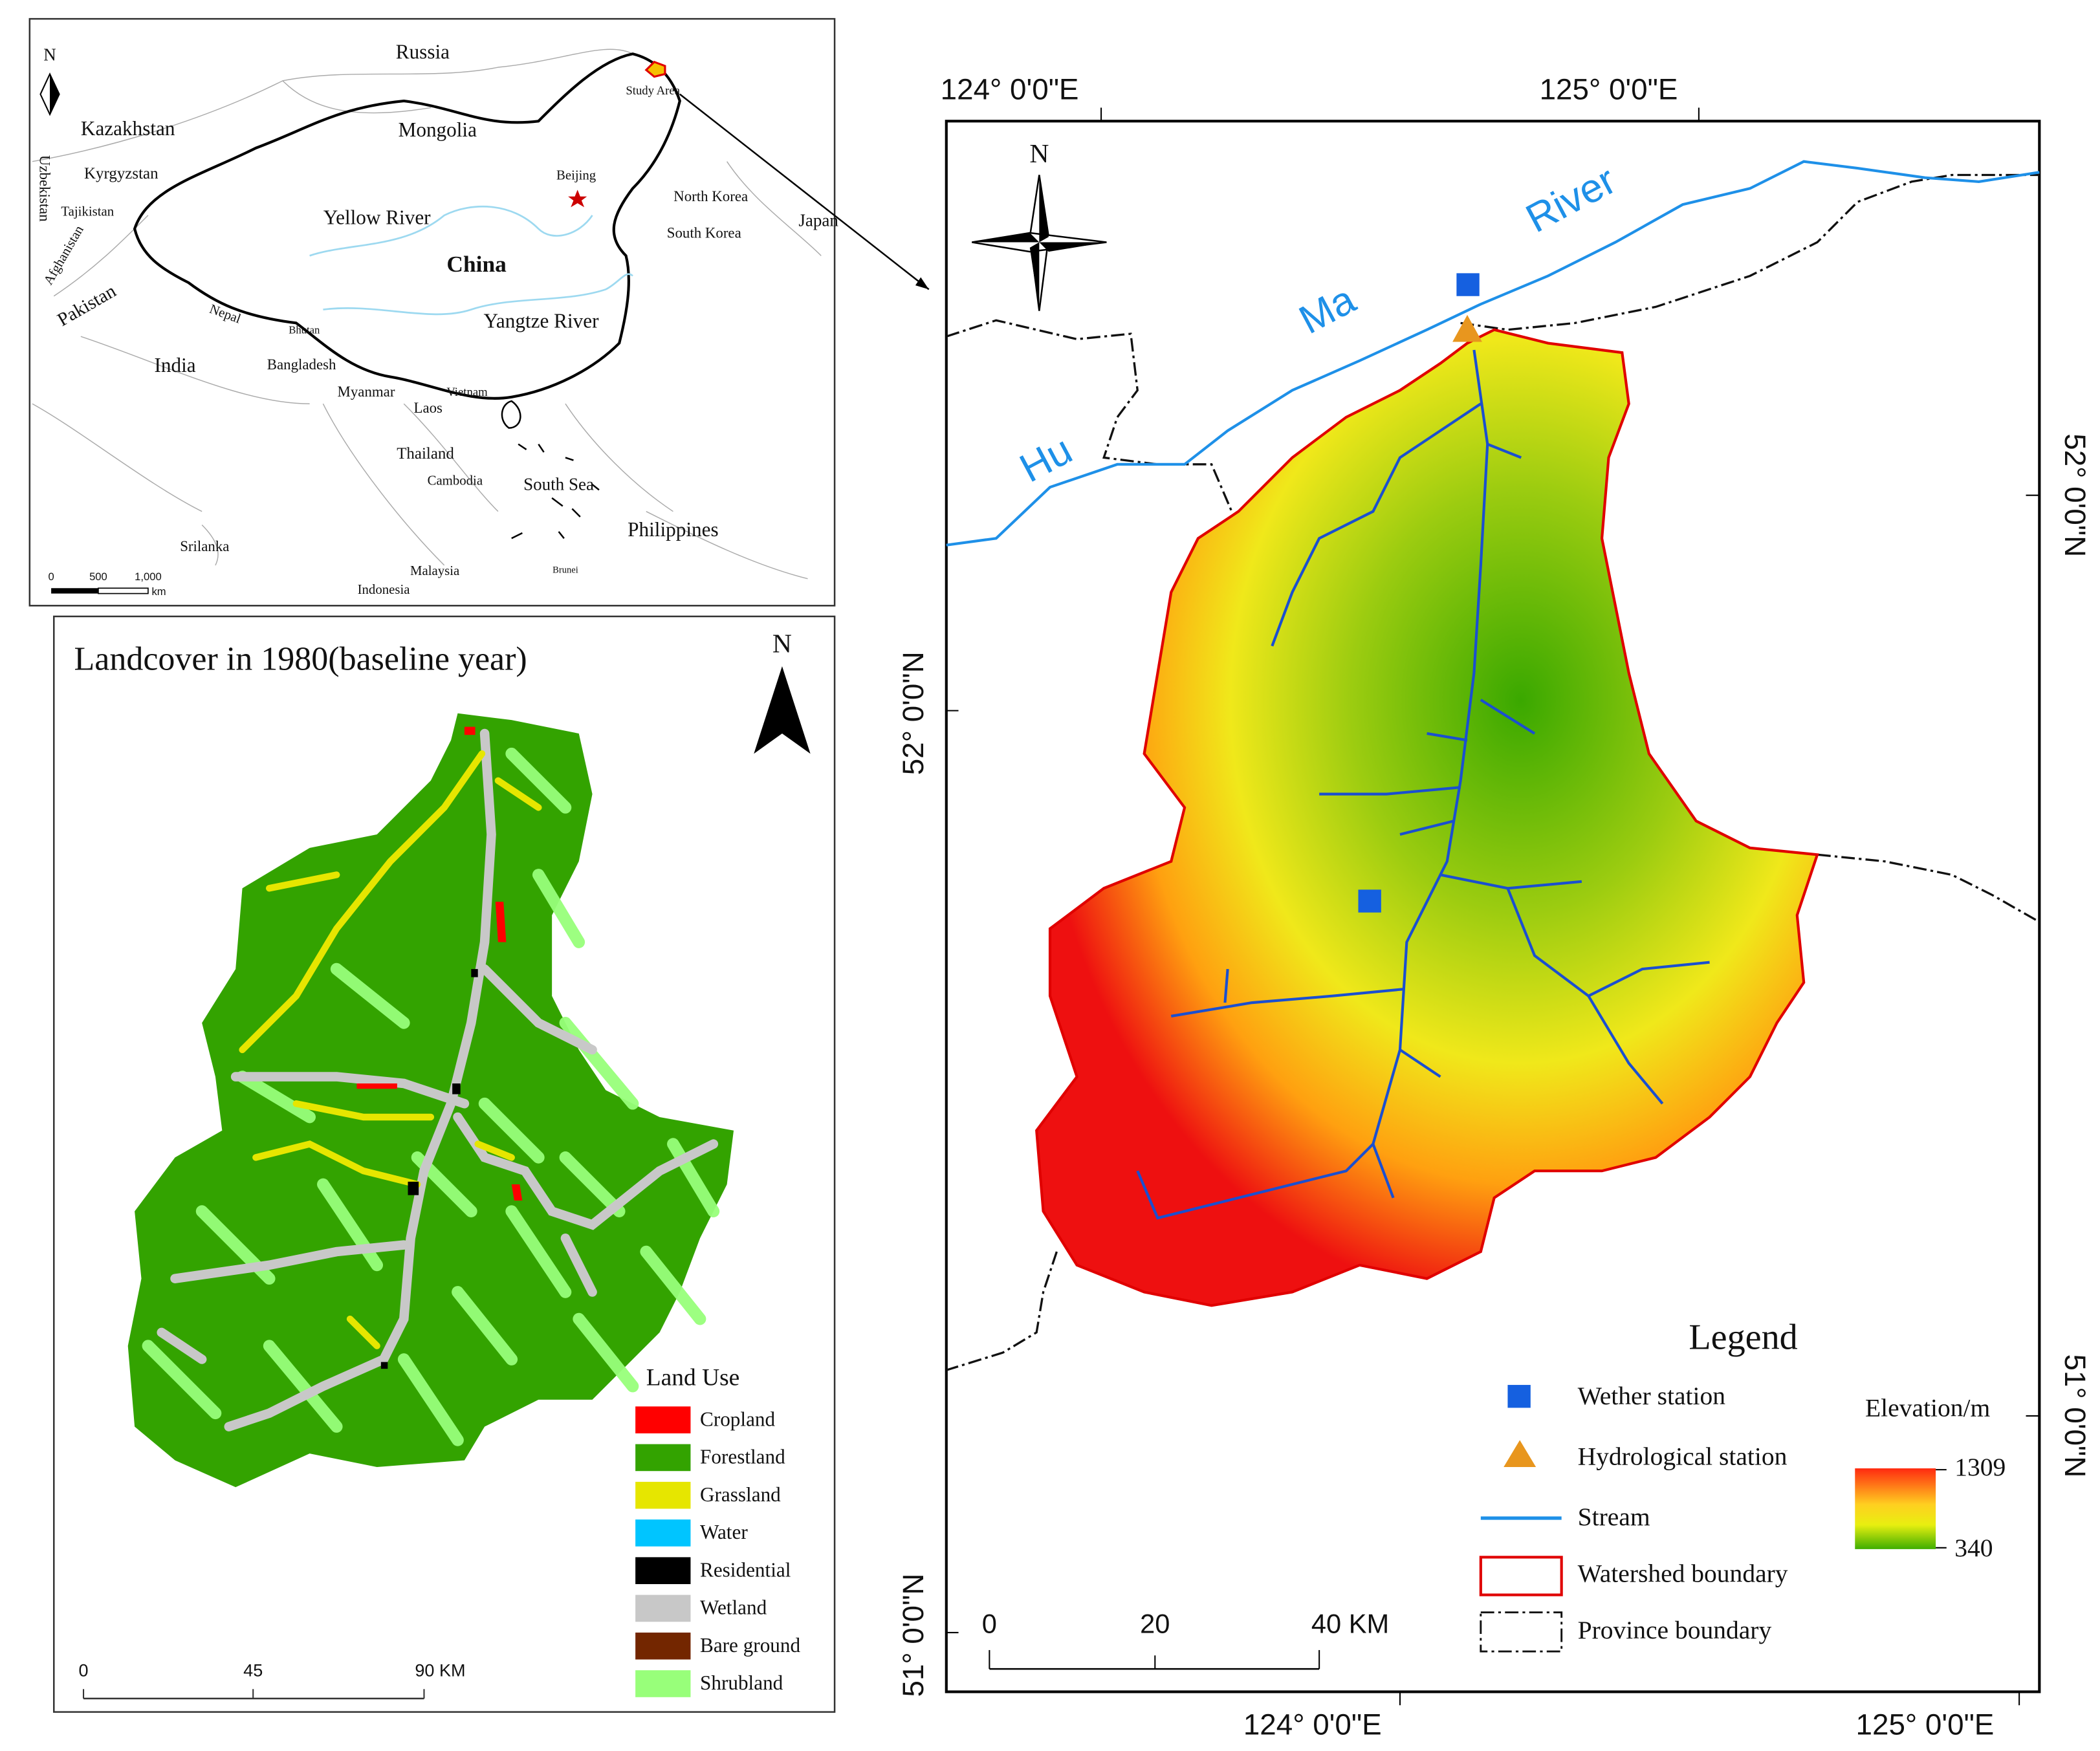  Describe the element at coordinates (300, 659) in the screenshot. I see `landcover-title: Landcover in 1980(baseline year)` at that location.